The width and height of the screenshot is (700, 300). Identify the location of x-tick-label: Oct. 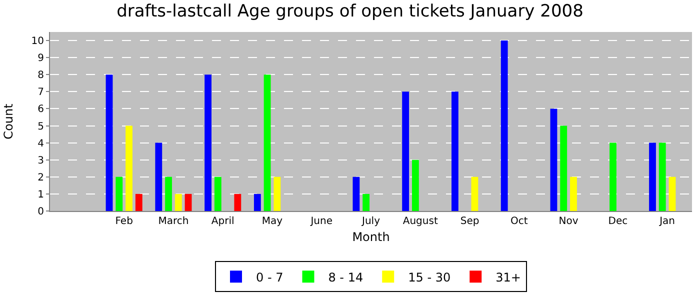
(519, 221).